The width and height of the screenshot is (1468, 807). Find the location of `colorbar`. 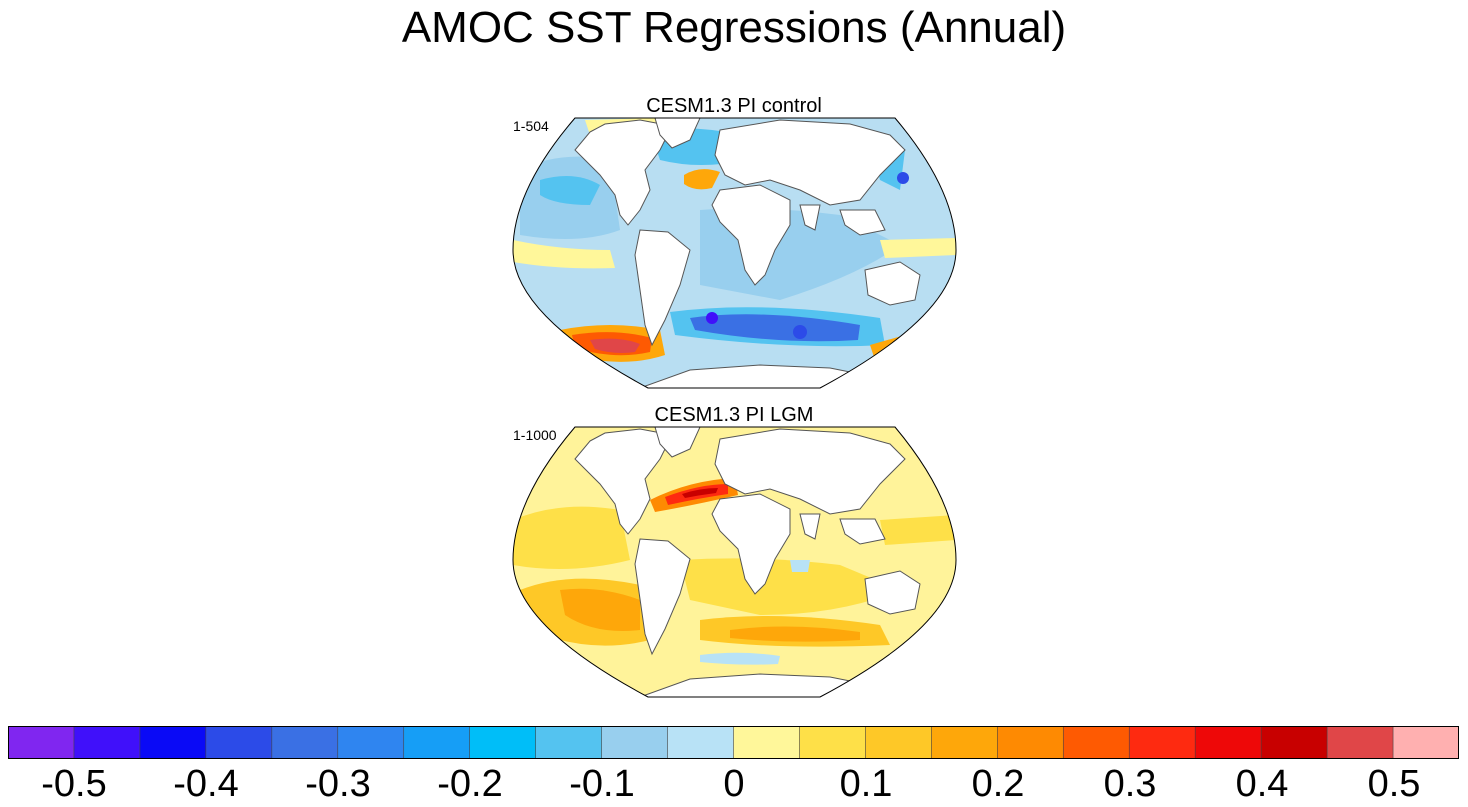

colorbar is located at coordinates (733, 742).